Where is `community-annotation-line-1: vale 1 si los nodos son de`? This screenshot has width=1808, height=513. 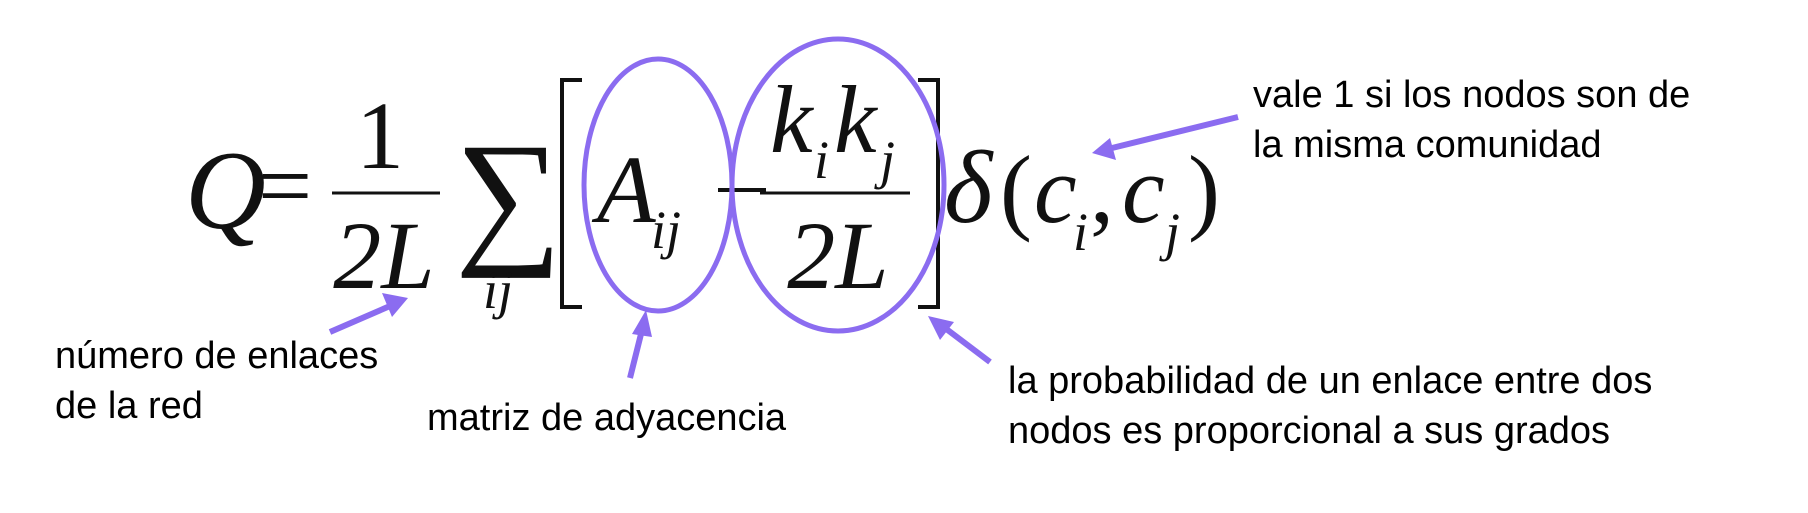
community-annotation-line-1: vale 1 si los nodos son de is located at coordinates (1472, 95).